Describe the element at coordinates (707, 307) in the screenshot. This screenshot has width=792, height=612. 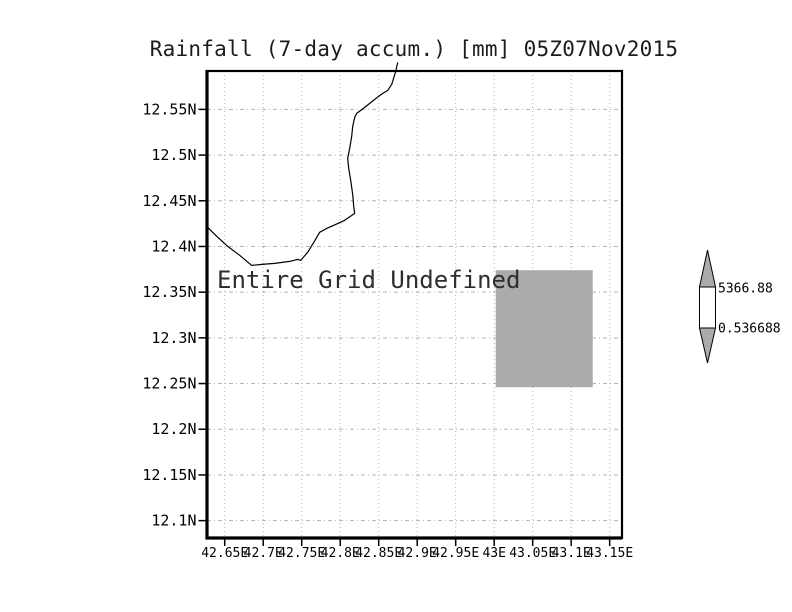
I see `colorbar-body` at that location.